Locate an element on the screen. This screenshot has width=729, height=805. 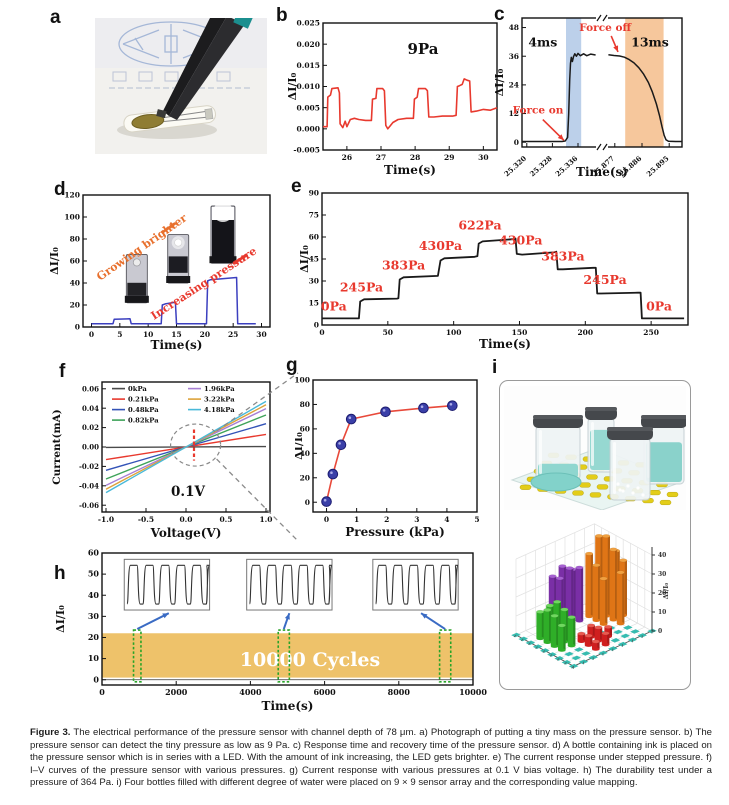
svg-text: 0.1V is located at coordinates (188, 492).